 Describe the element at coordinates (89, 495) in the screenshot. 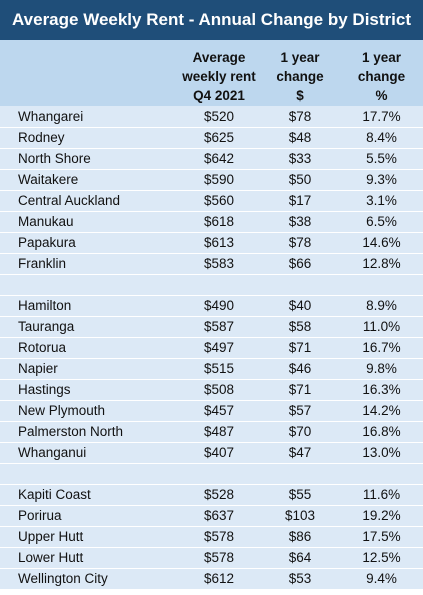

I see `district-cell: Kapiti Coast` at that location.